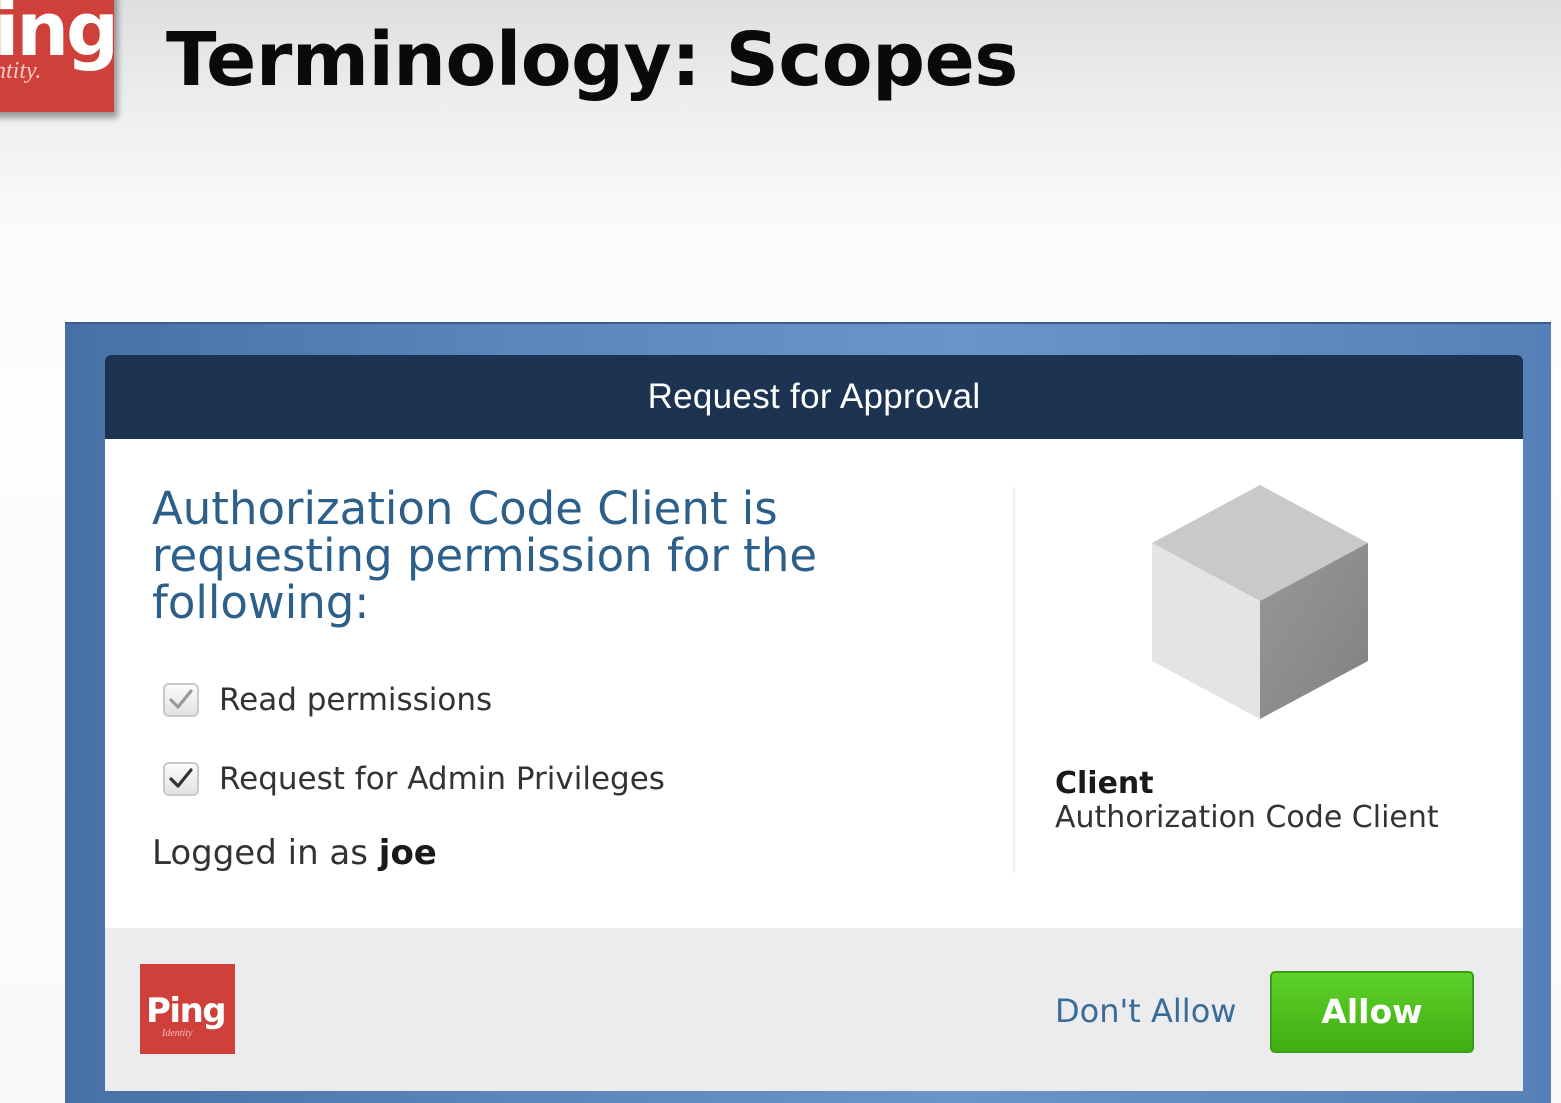 The width and height of the screenshot is (1561, 1103). What do you see at coordinates (407, 853) in the screenshot?
I see `username: joe` at bounding box center [407, 853].